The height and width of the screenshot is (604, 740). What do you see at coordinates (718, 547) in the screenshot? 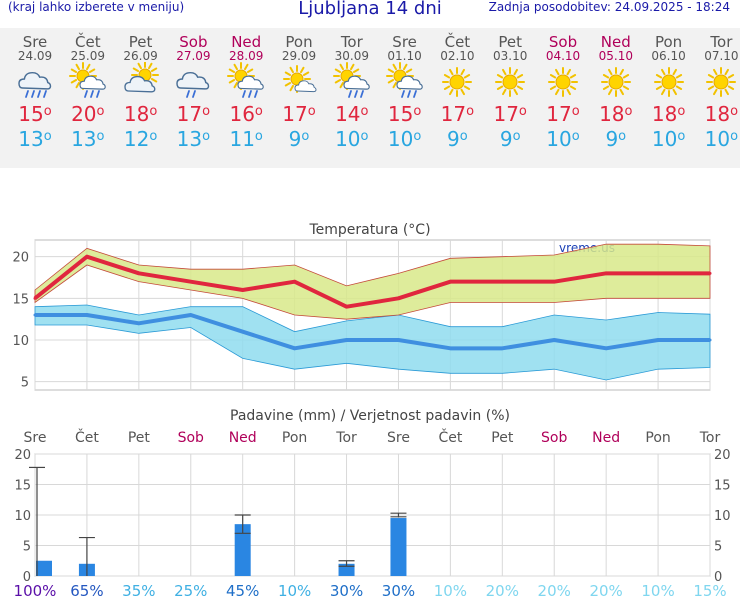
I see `precipitation-y-tick-label-right: 5` at bounding box center [718, 547].